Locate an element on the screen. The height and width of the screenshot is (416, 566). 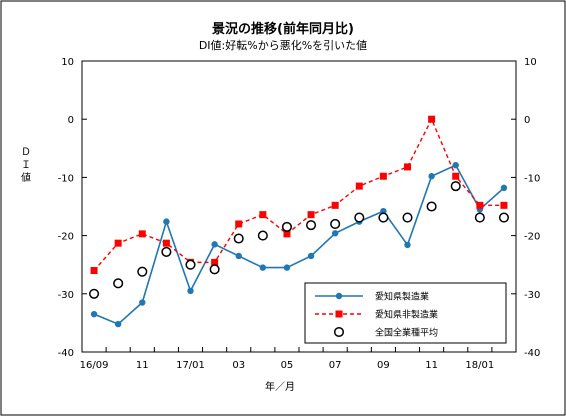
y-tick-label-left: -10 is located at coordinates (66, 178).